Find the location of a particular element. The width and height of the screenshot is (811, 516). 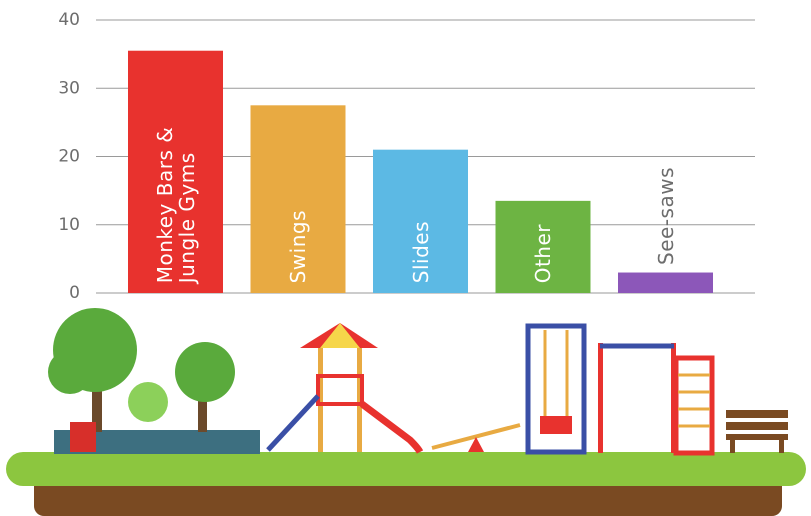

category-label-box: Swings is located at coordinates (298, 199).